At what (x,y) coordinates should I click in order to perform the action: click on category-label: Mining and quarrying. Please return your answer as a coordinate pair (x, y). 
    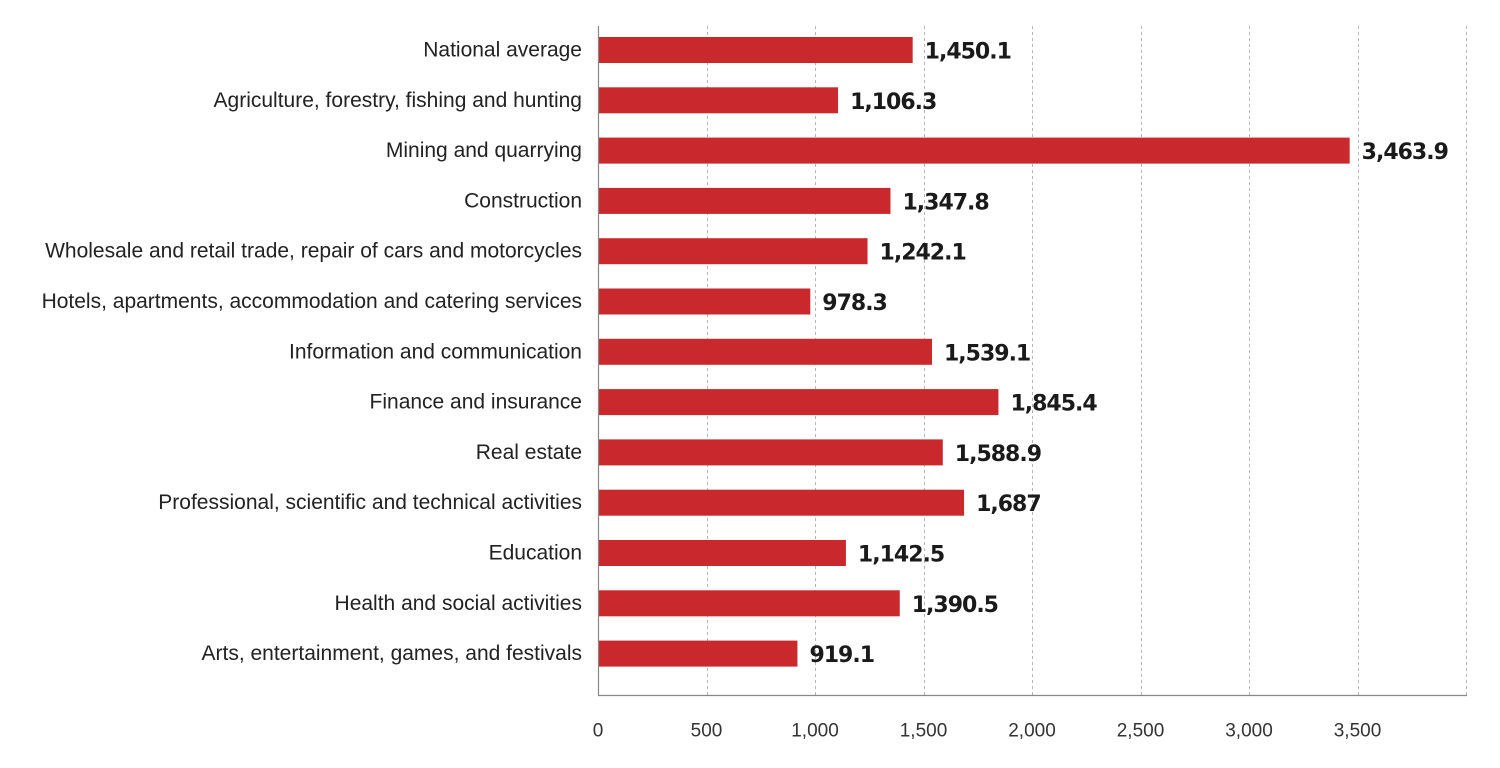
    Looking at the image, I should click on (484, 150).